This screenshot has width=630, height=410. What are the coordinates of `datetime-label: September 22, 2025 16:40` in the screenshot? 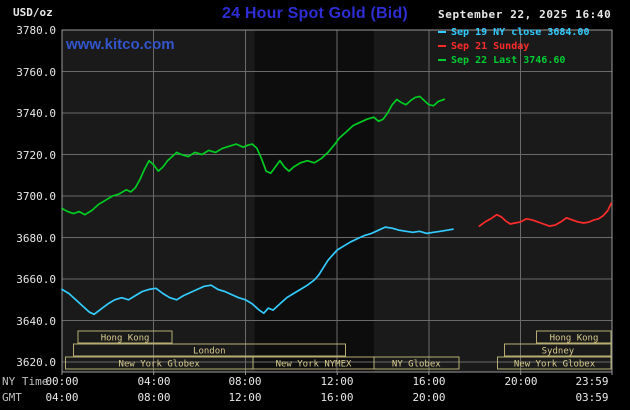 It's located at (525, 14).